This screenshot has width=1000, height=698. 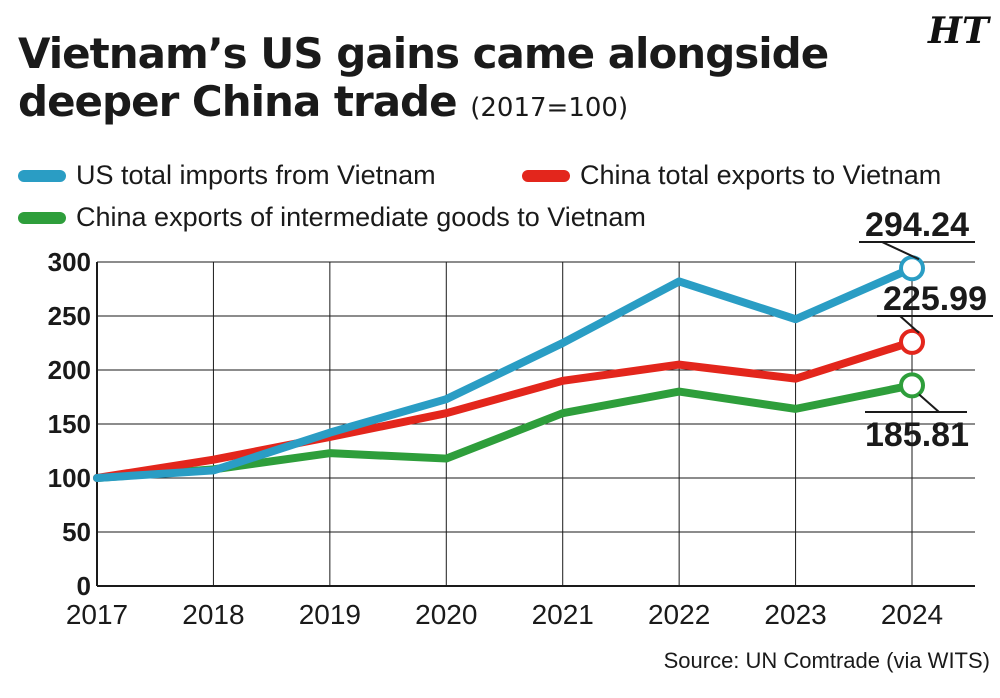 What do you see at coordinates (917, 225) in the screenshot?
I see `data-label-us: 294.24` at bounding box center [917, 225].